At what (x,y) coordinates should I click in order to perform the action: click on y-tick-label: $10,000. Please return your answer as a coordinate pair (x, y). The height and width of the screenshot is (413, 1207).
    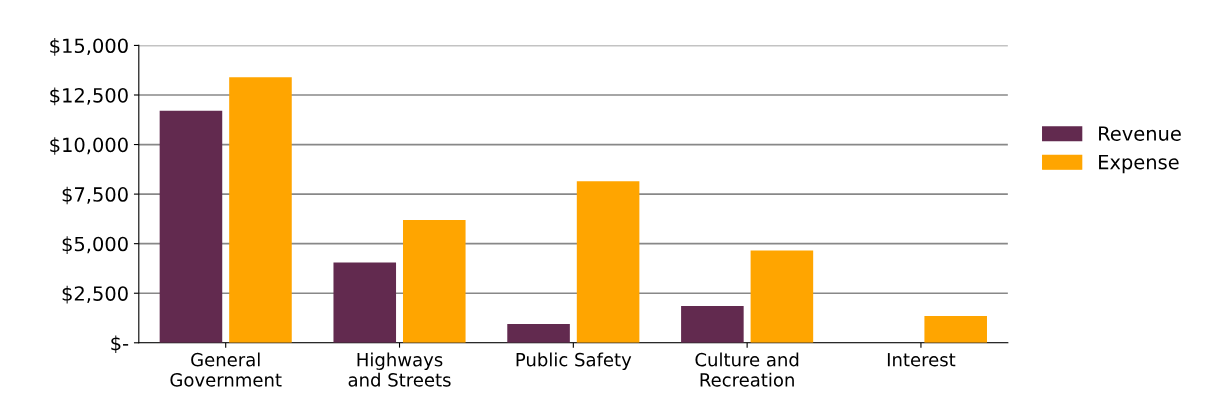
    Looking at the image, I should click on (89, 146).